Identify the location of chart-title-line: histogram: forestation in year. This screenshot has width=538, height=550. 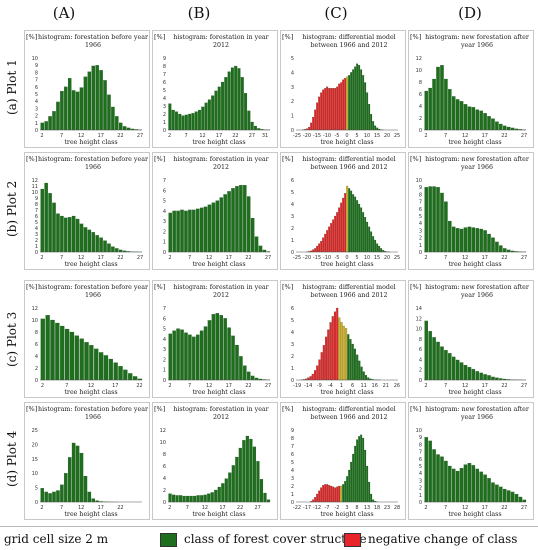
(221, 37).